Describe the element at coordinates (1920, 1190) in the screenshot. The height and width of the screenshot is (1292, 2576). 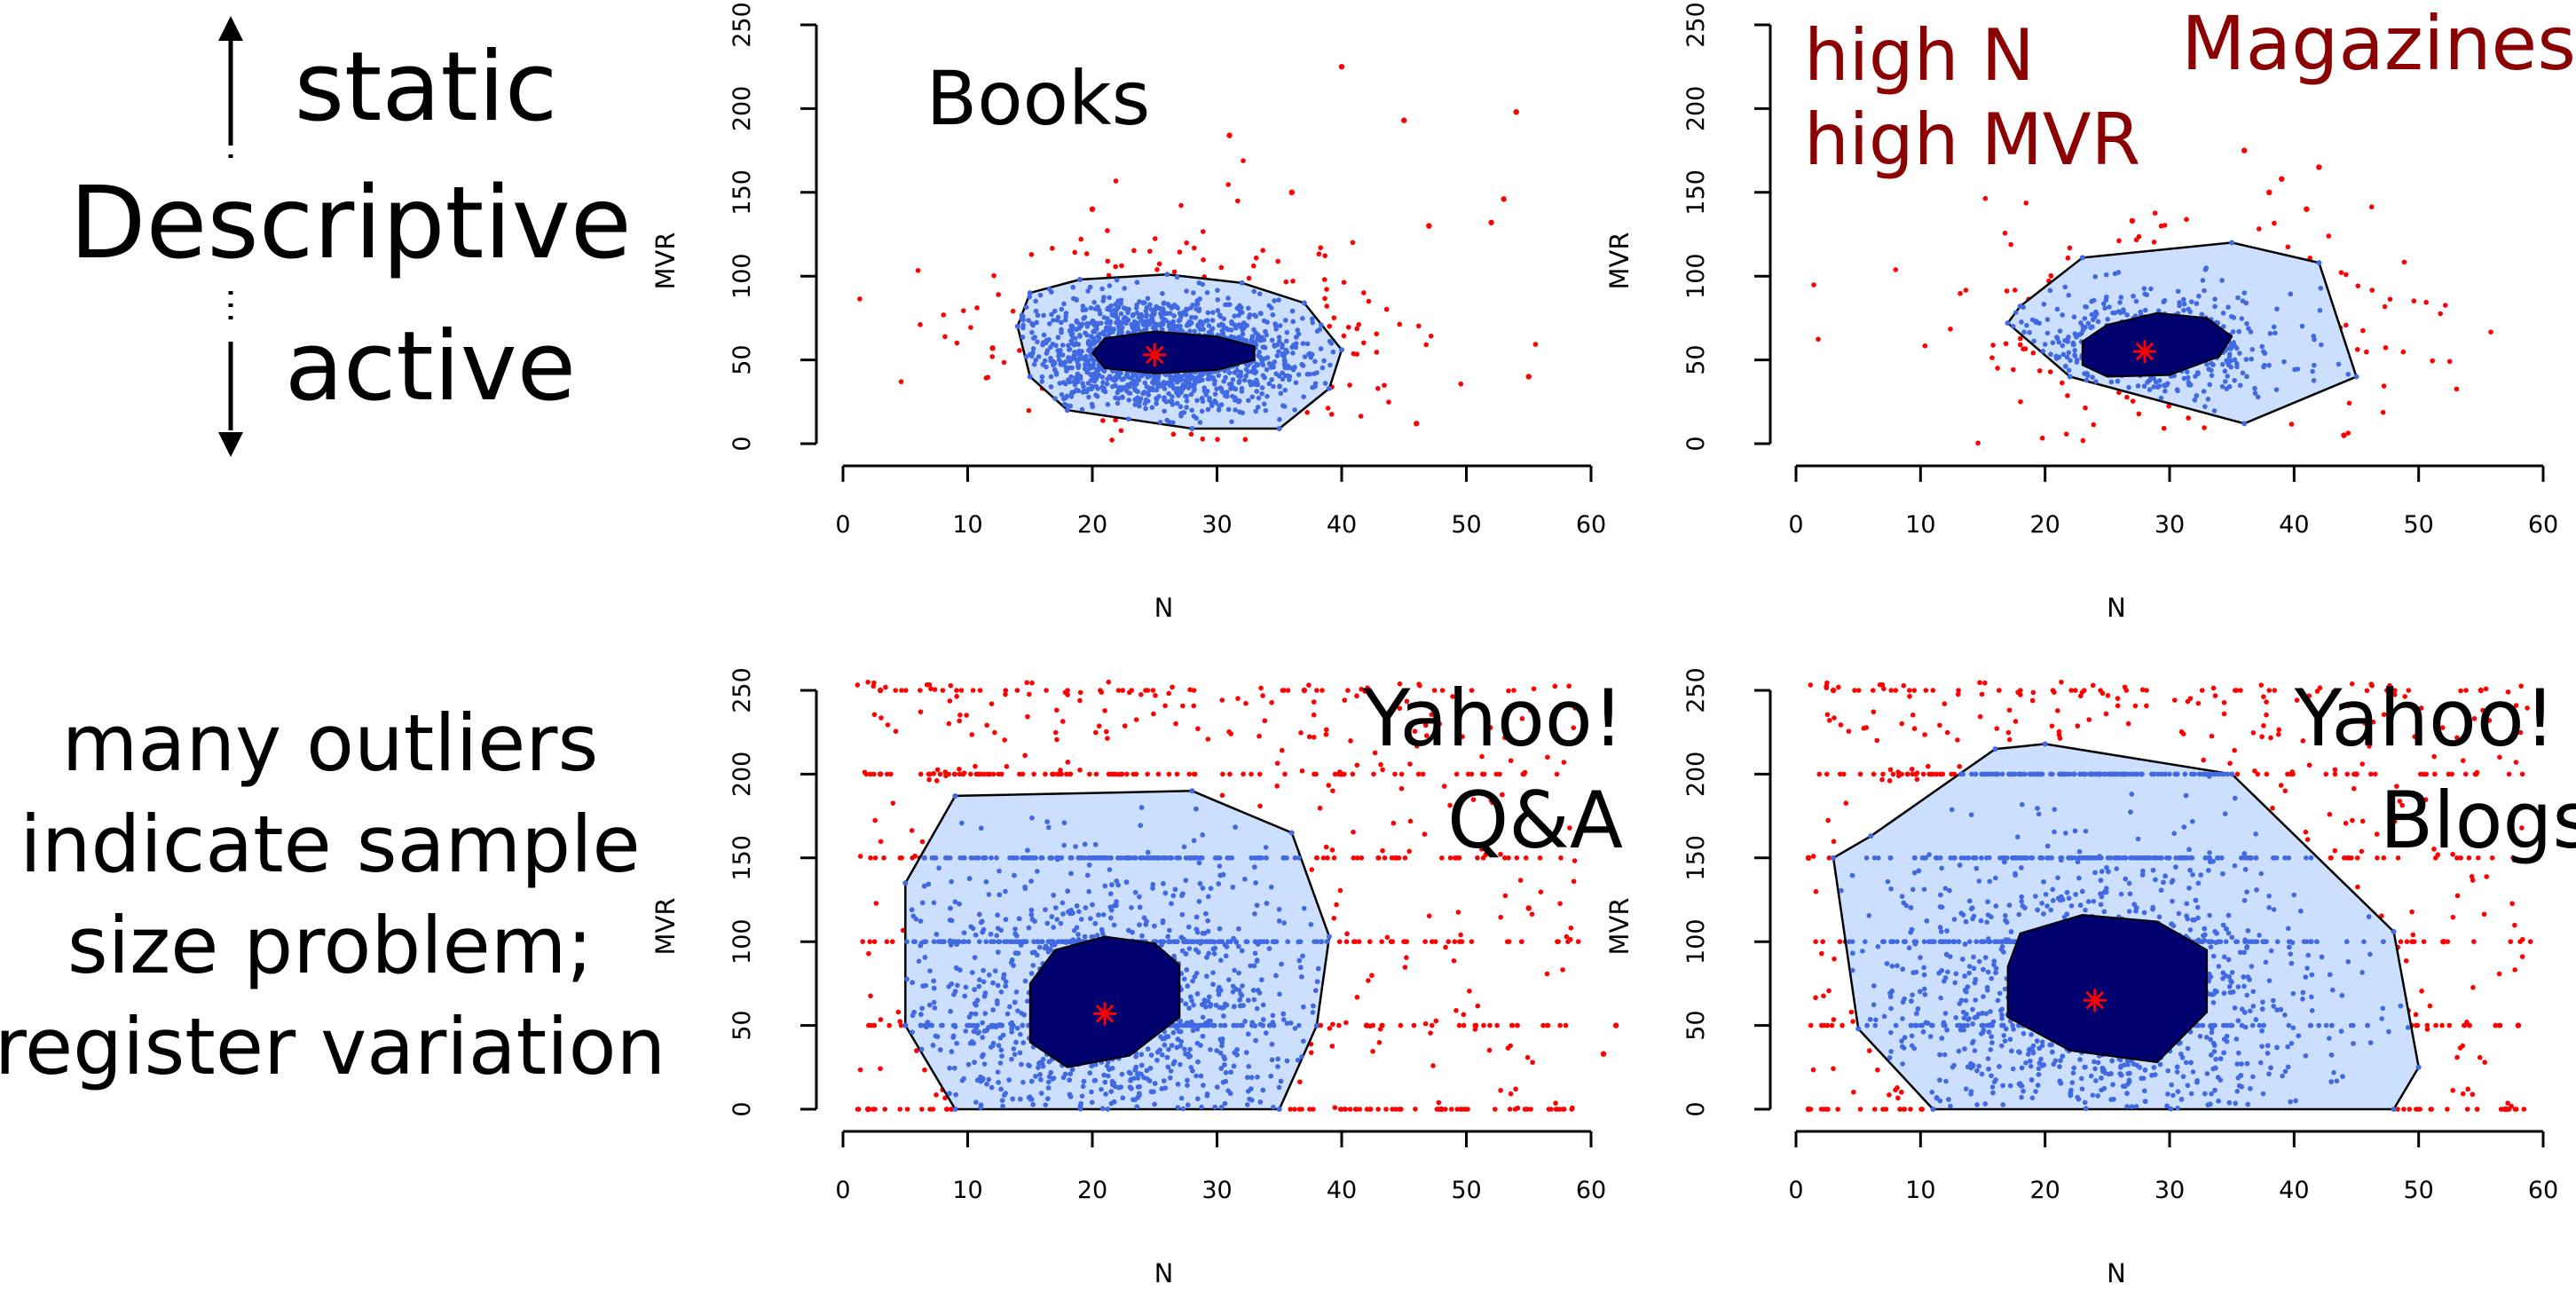
I see `x-tick-label: 10` at that location.